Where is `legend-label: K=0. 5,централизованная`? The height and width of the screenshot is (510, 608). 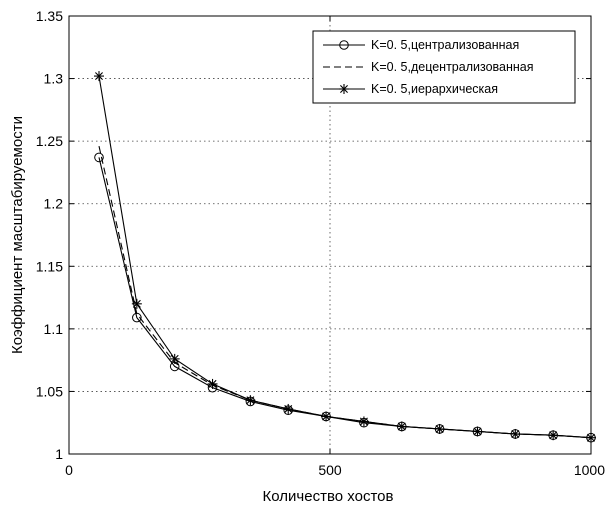 legend-label: K=0. 5,централизованная is located at coordinates (445, 45).